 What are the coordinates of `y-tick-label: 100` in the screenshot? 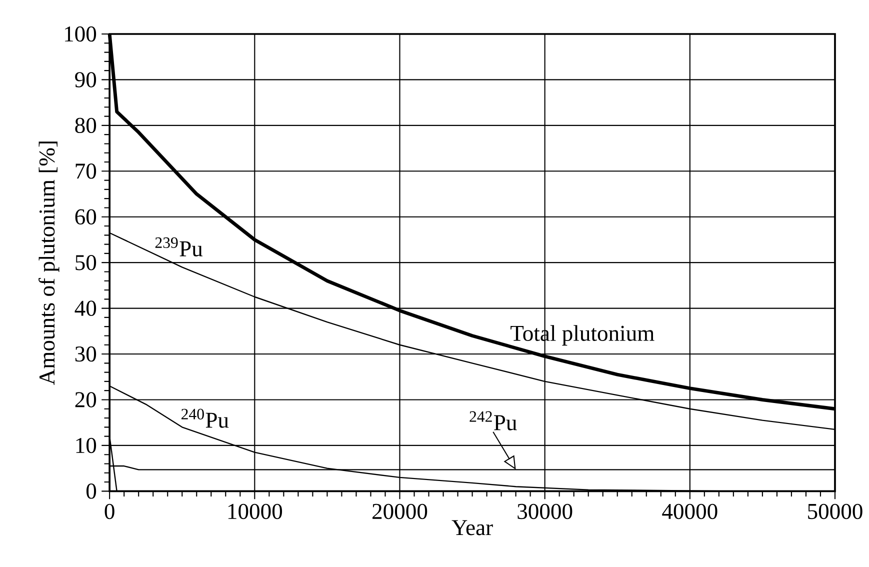 It's located at (80, 34).